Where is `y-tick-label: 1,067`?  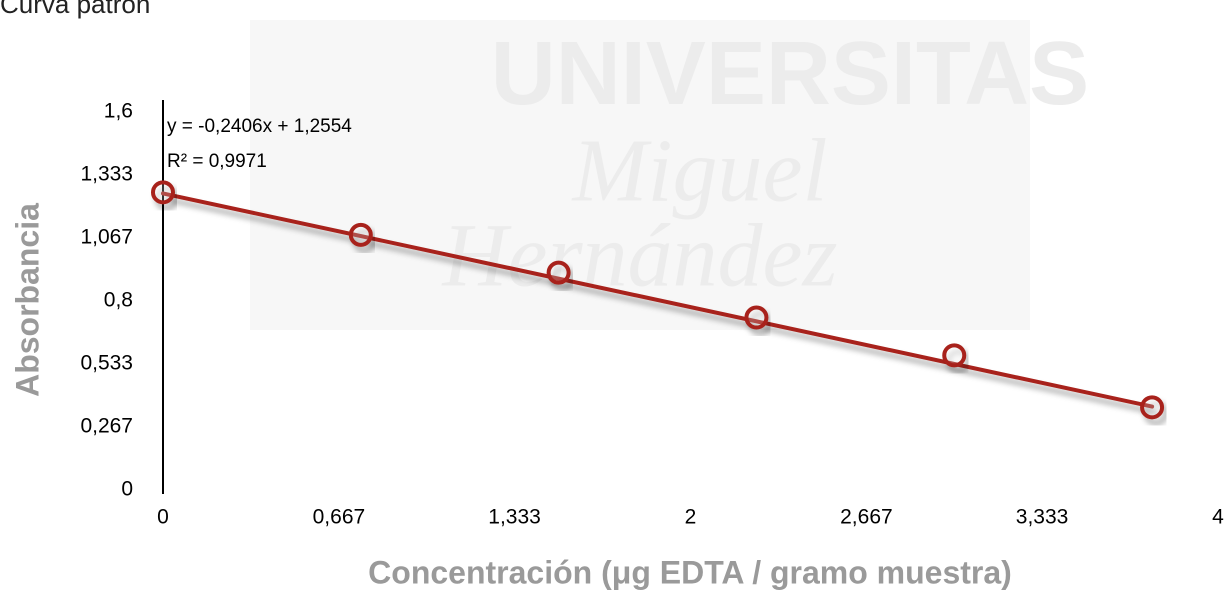 y-tick-label: 1,067 is located at coordinates (106, 236).